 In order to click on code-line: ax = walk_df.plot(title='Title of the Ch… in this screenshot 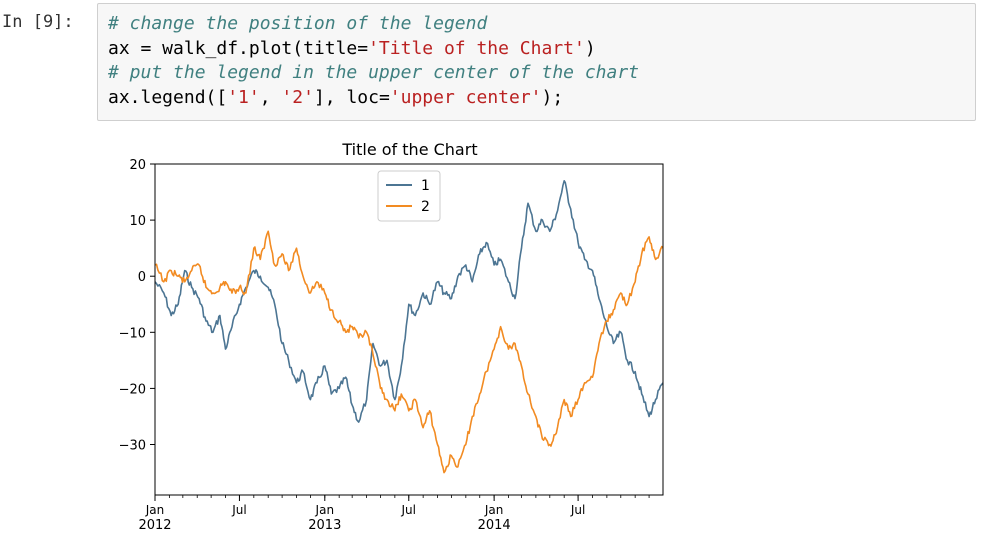, I will do `click(536, 49)`.